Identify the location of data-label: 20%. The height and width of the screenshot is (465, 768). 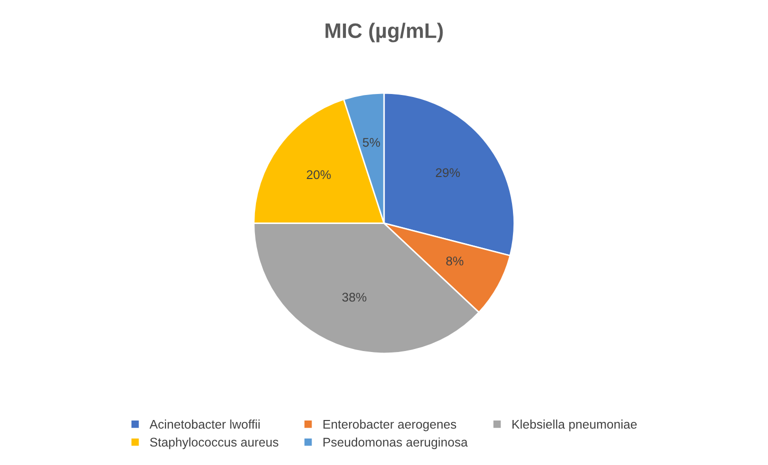
(318, 175).